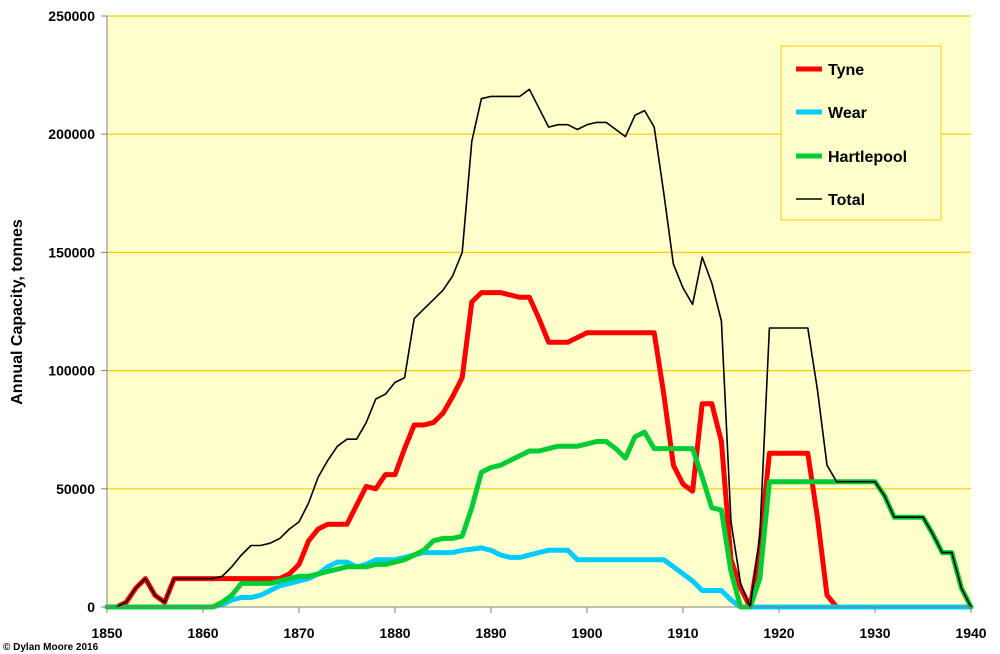  Describe the element at coordinates (867, 157) in the screenshot. I see `legend-label: Hartlepool` at that location.